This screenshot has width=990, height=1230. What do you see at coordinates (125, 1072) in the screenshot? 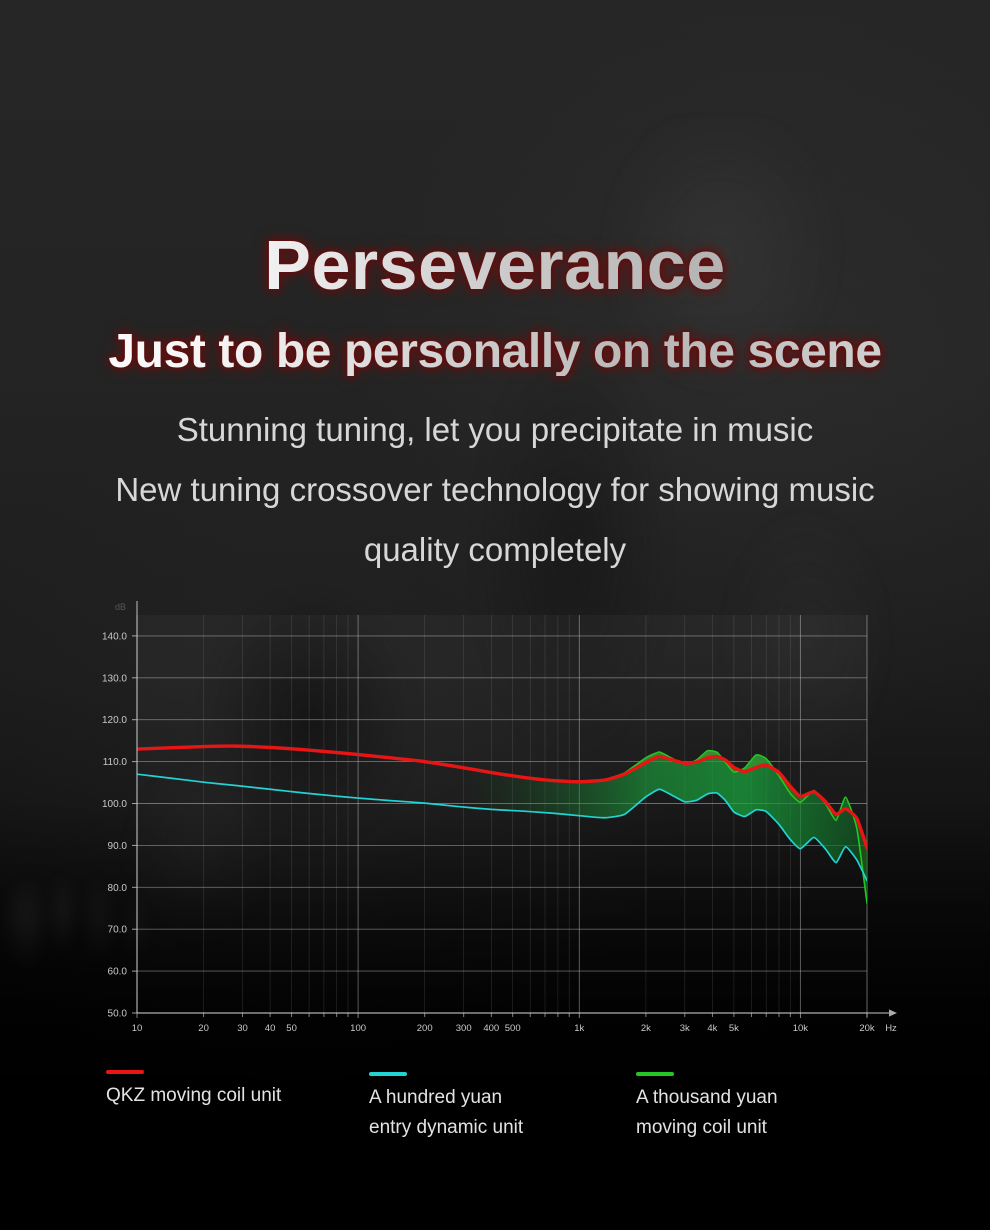
I see `legend-swatch-red-icon` at bounding box center [125, 1072].